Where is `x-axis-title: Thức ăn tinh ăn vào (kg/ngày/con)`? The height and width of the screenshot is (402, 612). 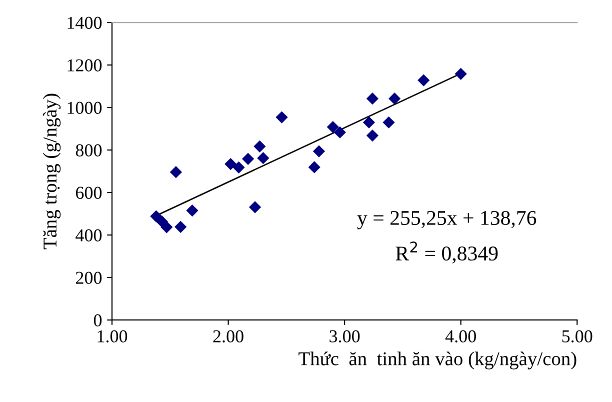
x-axis-title: Thức ăn tinh ăn vào (kg/ngày/con) is located at coordinates (437, 361).